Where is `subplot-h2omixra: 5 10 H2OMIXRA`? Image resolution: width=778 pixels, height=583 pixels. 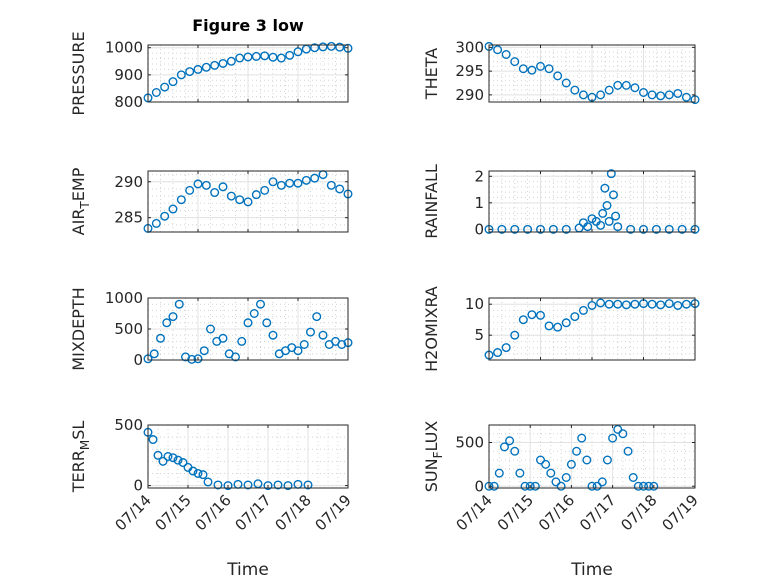 subplot-h2omixra: 5 10 H2OMIXRA is located at coordinates (561, 329).